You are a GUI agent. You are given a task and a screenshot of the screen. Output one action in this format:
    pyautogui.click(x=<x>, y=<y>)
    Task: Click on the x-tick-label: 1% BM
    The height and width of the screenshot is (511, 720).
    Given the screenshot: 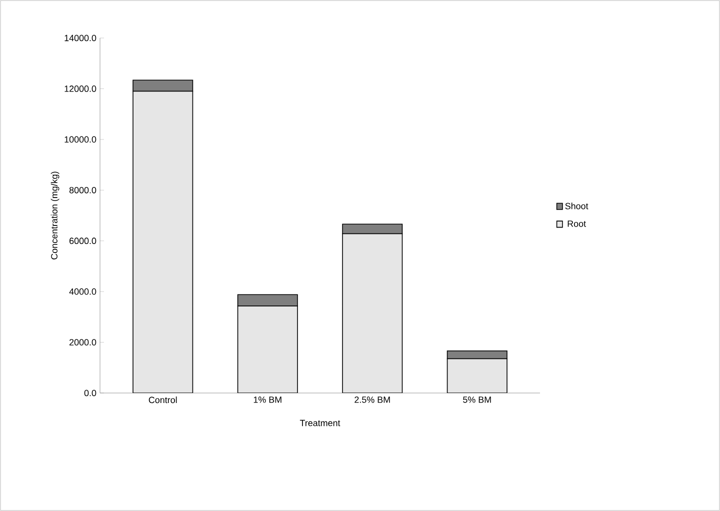 What is the action you would take?
    pyautogui.click(x=268, y=399)
    